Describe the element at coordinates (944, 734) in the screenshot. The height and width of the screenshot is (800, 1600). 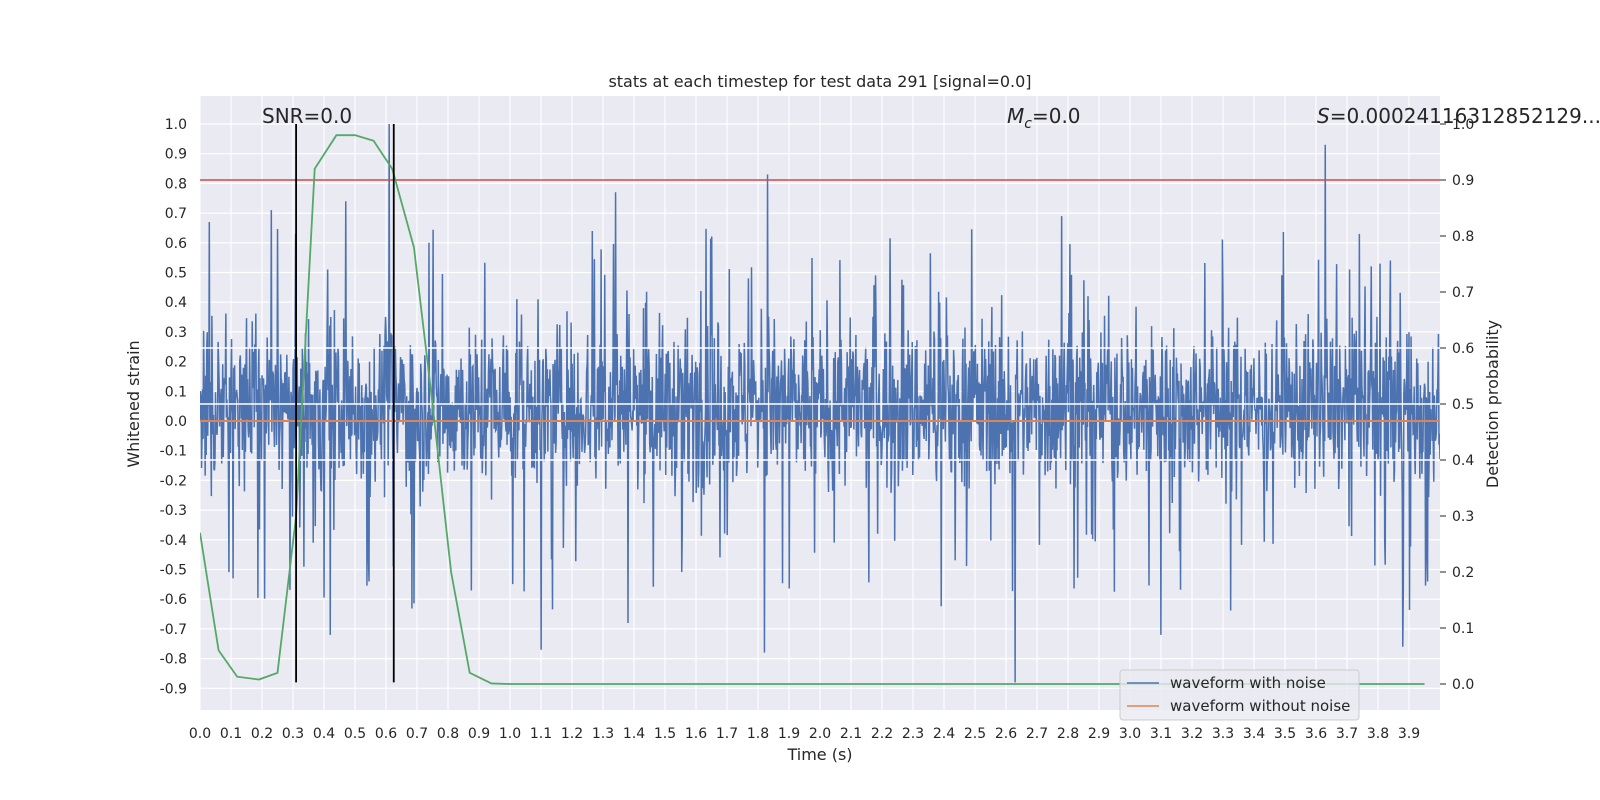
I see `x-tick-label: 2.4` at that location.